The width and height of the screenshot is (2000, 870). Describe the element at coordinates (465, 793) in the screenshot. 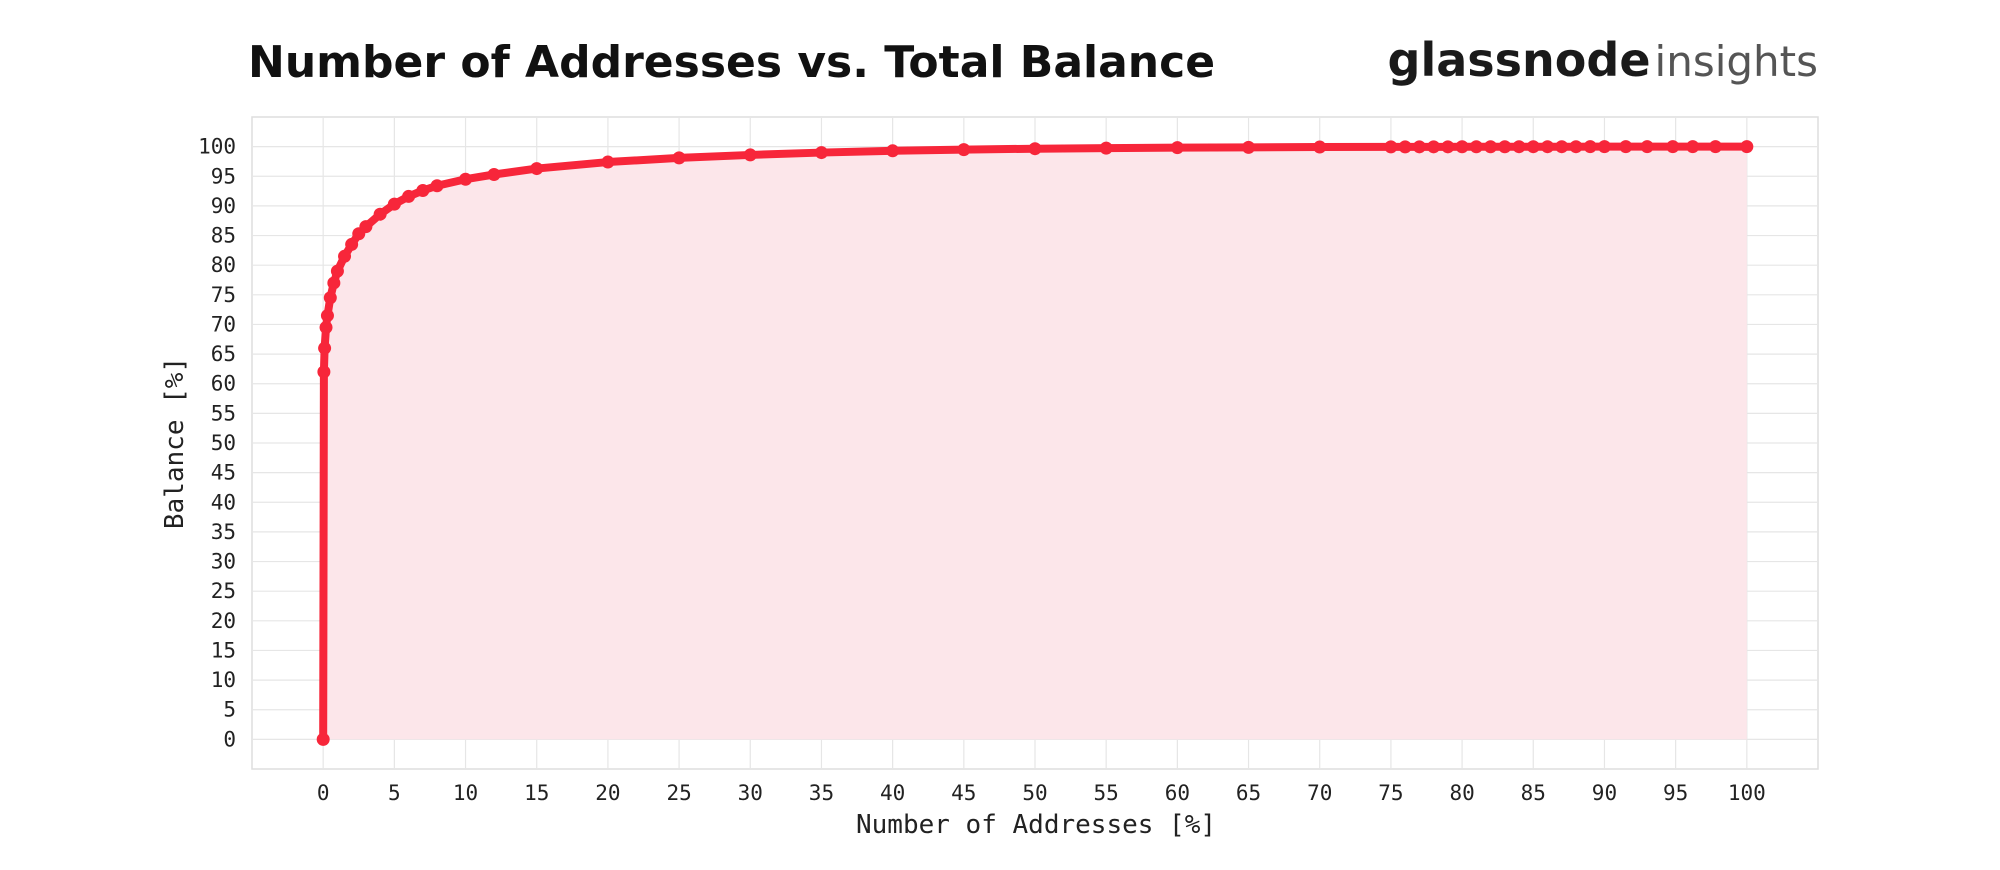

I see `x-tick-label: 10` at that location.